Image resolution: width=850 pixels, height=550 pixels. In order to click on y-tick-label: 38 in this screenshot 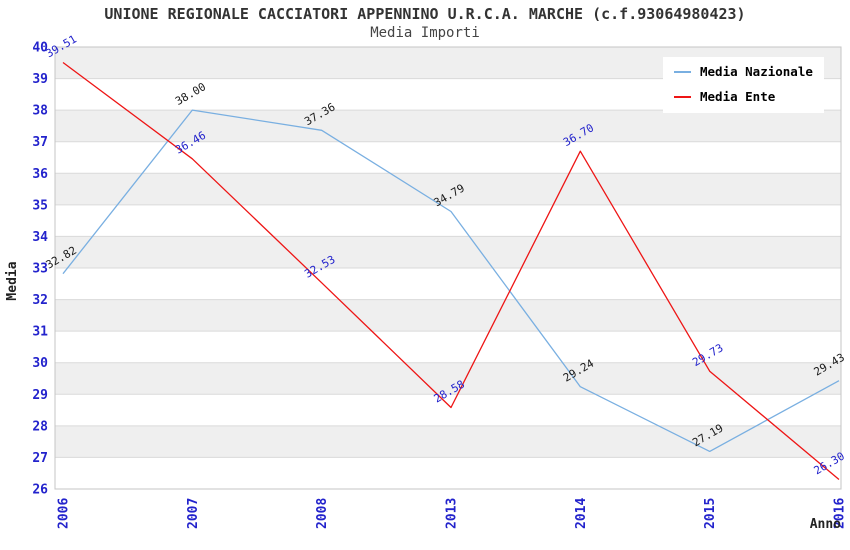, I will do `click(40, 111)`.